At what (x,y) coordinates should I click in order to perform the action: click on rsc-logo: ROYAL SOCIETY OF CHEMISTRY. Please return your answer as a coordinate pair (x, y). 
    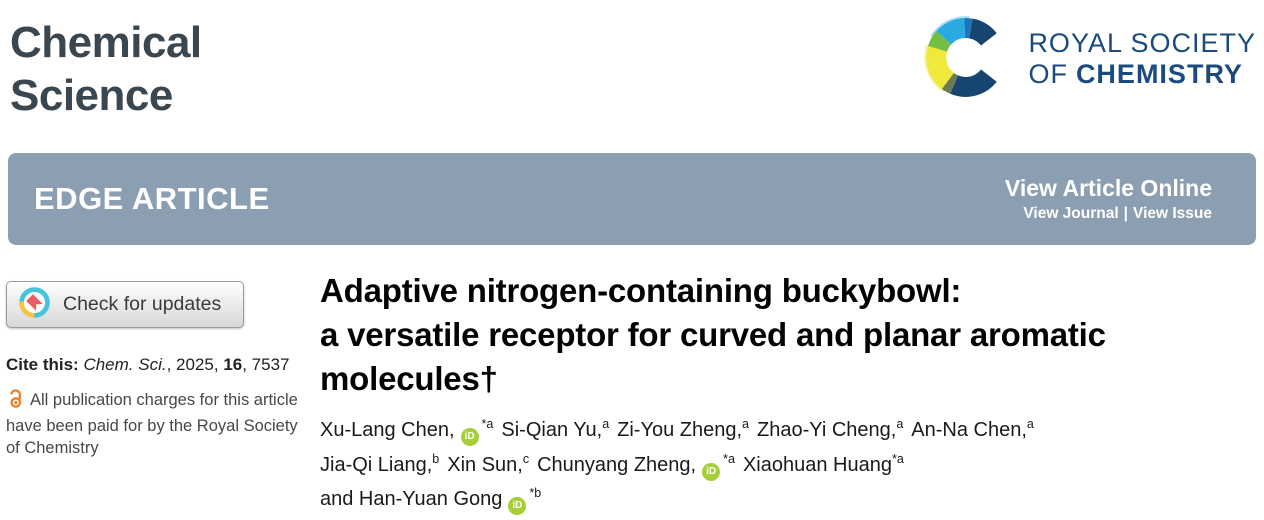
    Looking at the image, I should click on (1088, 57).